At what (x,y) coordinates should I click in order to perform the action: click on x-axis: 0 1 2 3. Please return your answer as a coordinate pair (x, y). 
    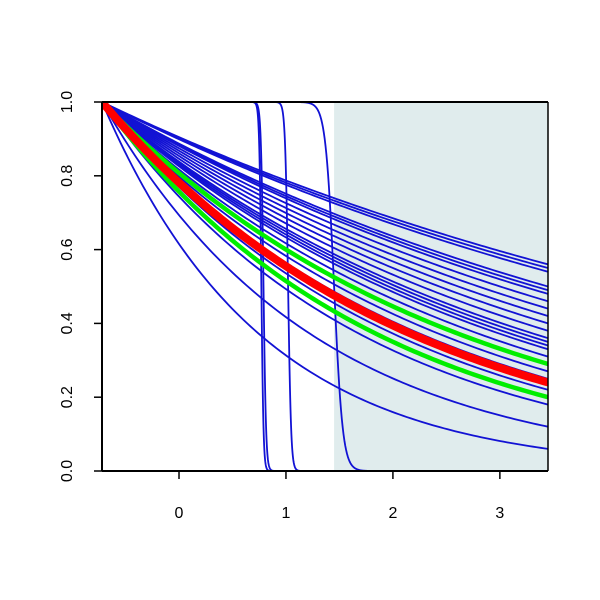
    Looking at the image, I should click on (325, 496).